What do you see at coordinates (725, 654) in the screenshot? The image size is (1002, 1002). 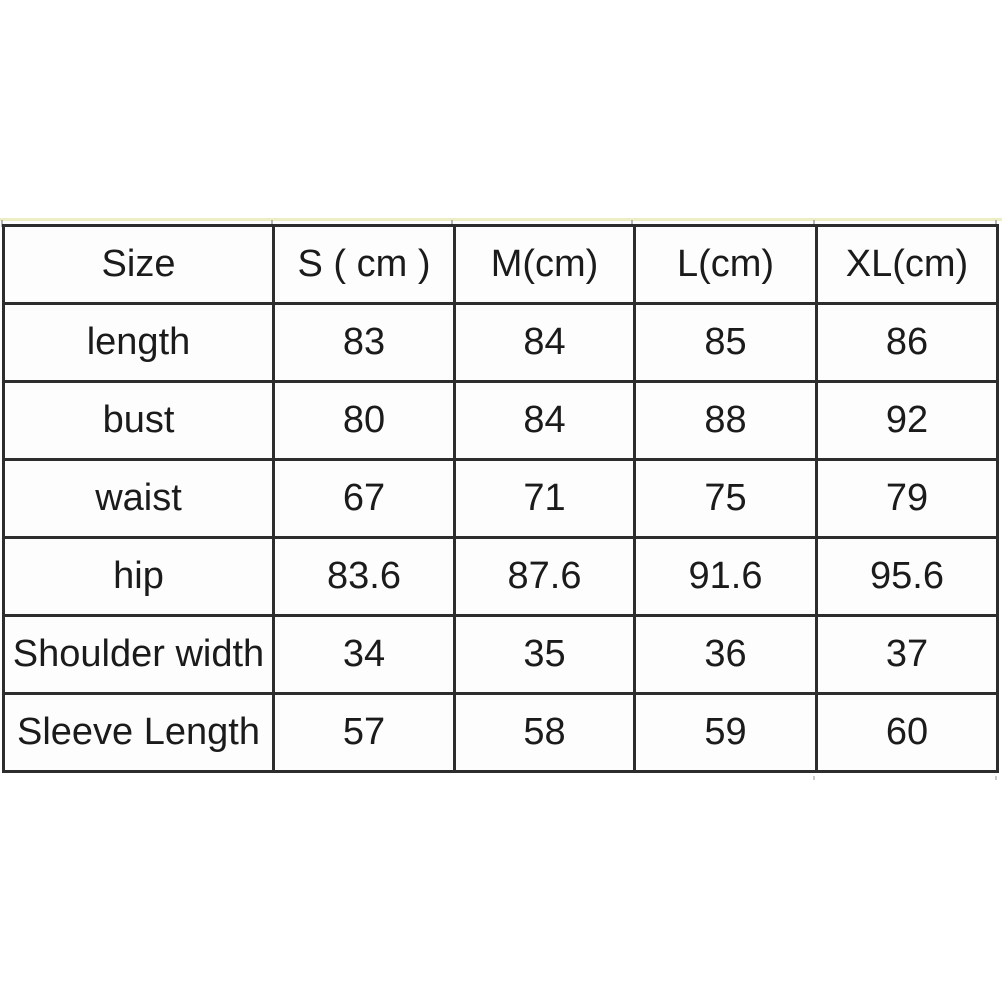 I see `table-cell: 36` at bounding box center [725, 654].